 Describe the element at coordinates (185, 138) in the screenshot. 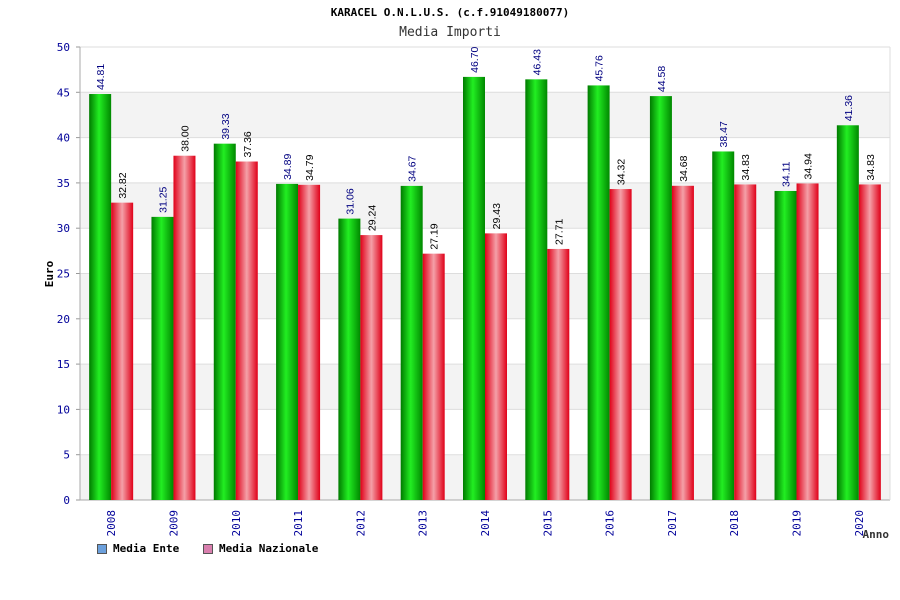

I see `data-label-media-nazionale: 38.00` at that location.